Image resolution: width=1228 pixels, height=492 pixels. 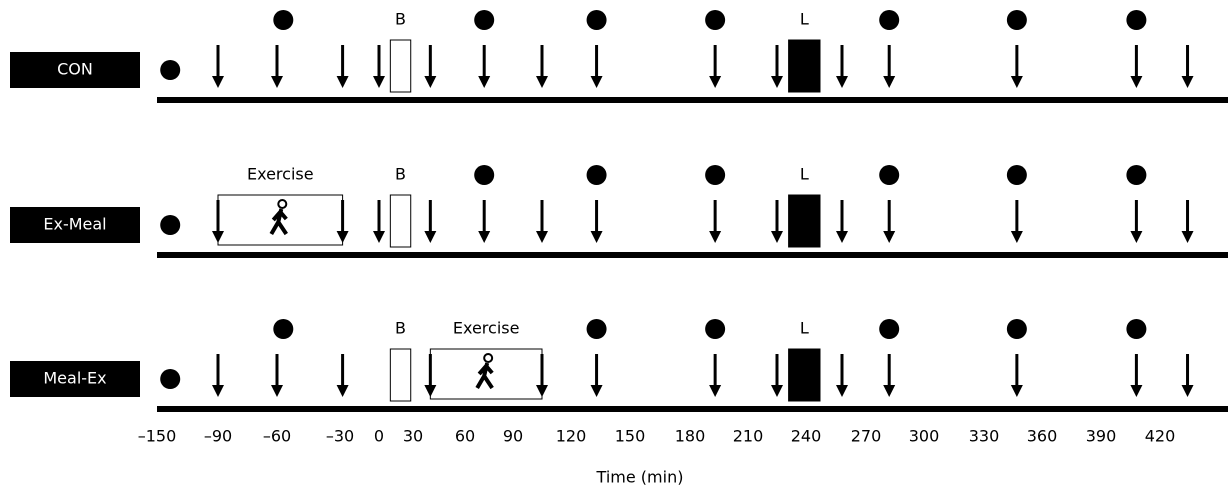 I want to click on row-label: CON, so click(x=75, y=69).